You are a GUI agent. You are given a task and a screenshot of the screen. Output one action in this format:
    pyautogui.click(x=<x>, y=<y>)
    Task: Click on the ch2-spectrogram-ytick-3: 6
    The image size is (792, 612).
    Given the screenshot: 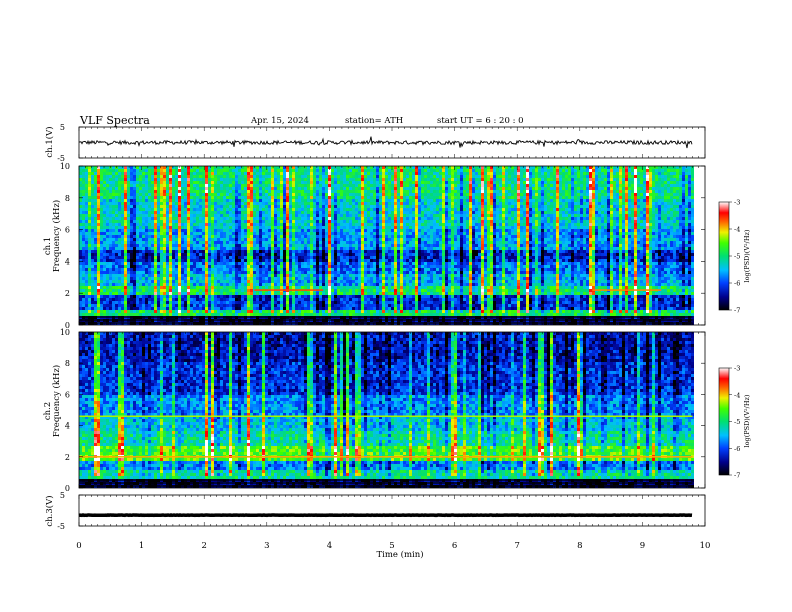 What is the action you would take?
    pyautogui.click(x=67, y=394)
    